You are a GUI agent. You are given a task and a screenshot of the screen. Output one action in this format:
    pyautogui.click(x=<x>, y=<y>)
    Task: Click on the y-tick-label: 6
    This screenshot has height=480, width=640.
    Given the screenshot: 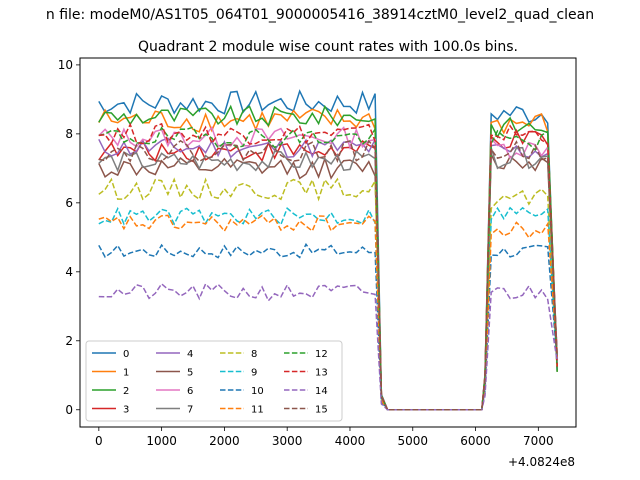 What is the action you would take?
    pyautogui.click(x=69, y=203)
    